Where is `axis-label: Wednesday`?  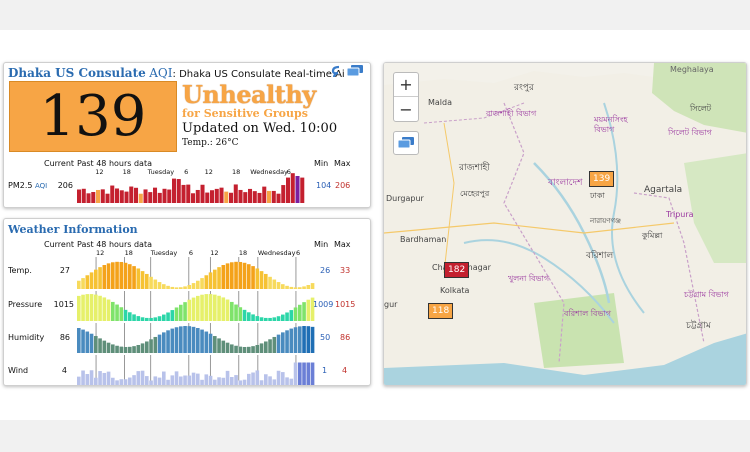 axis-label: Wednesday is located at coordinates (276, 253).